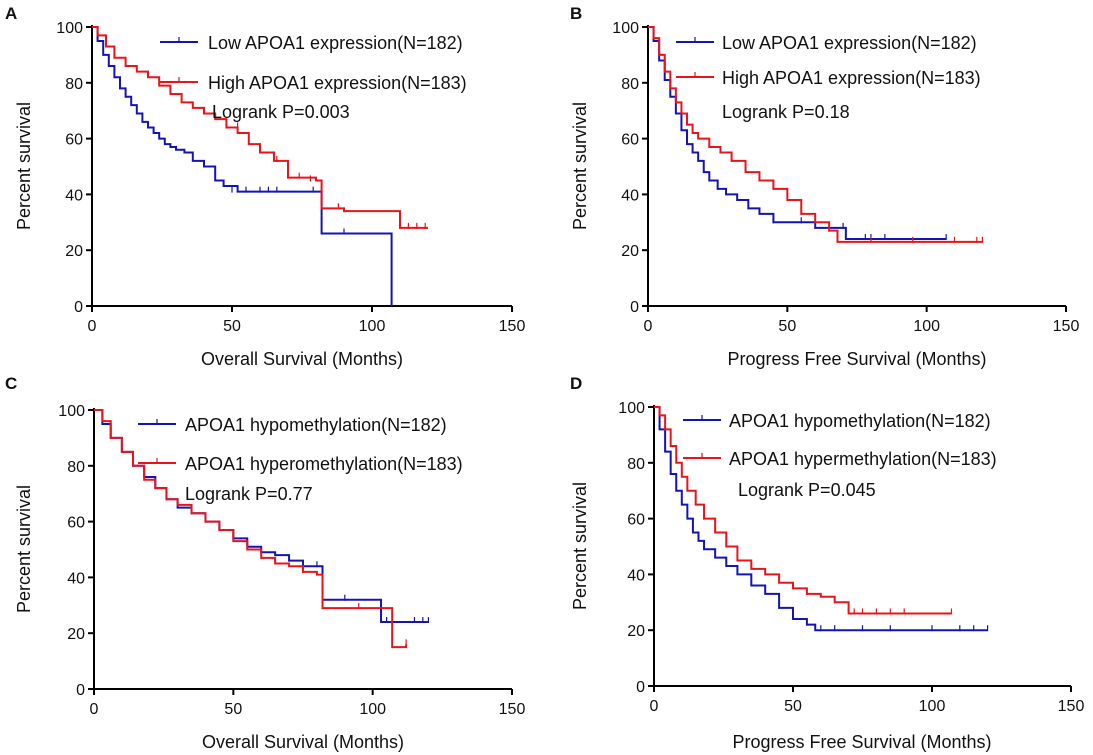  Describe the element at coordinates (863, 459) in the screenshot. I see `legend-label-high: APOA1 hypermethylation(N=183)` at that location.